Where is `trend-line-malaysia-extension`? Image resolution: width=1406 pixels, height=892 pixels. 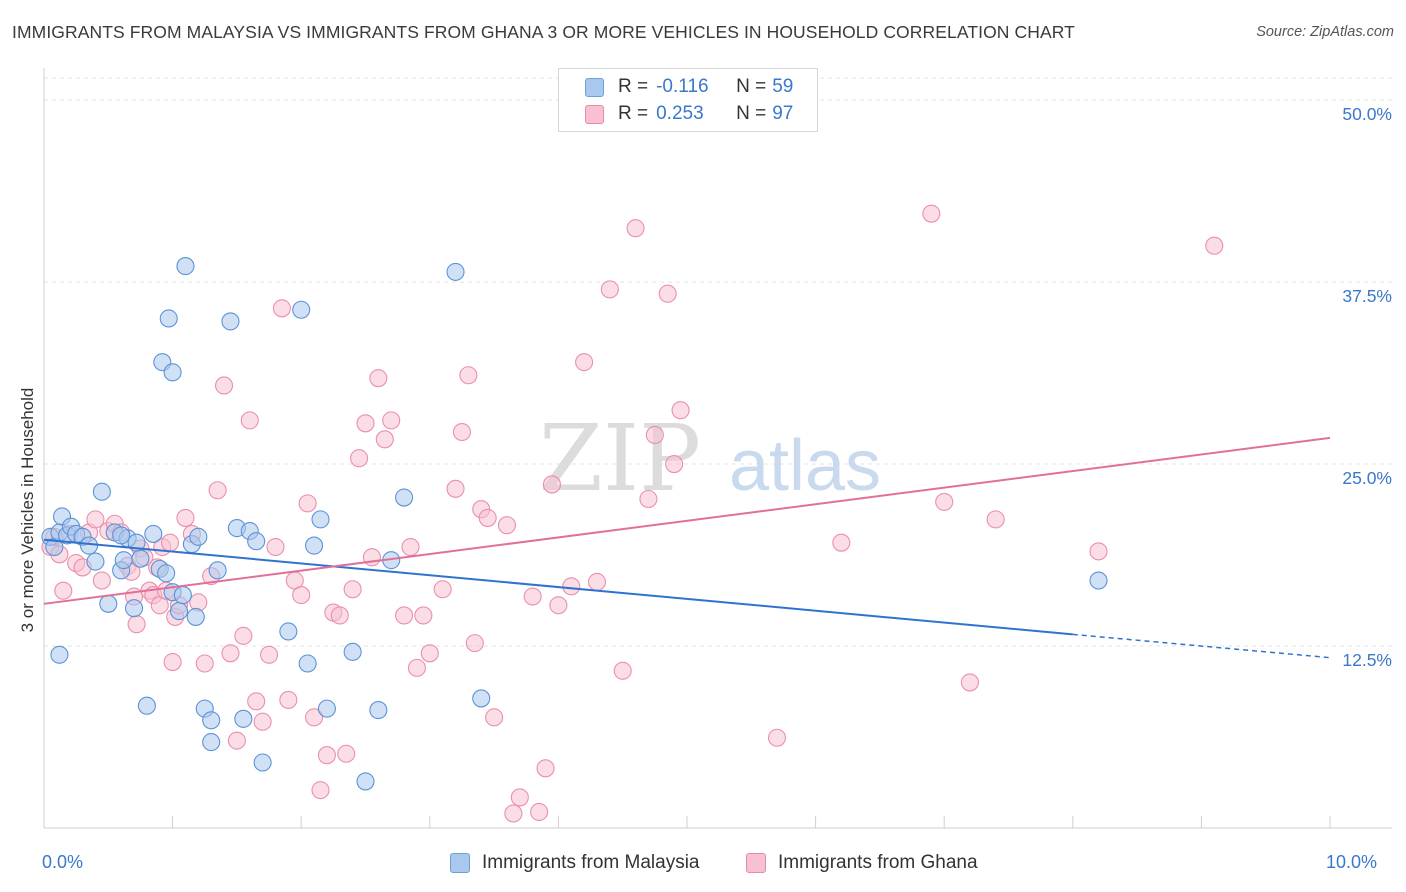 trend-line-malaysia-extension is located at coordinates (1201, 646).